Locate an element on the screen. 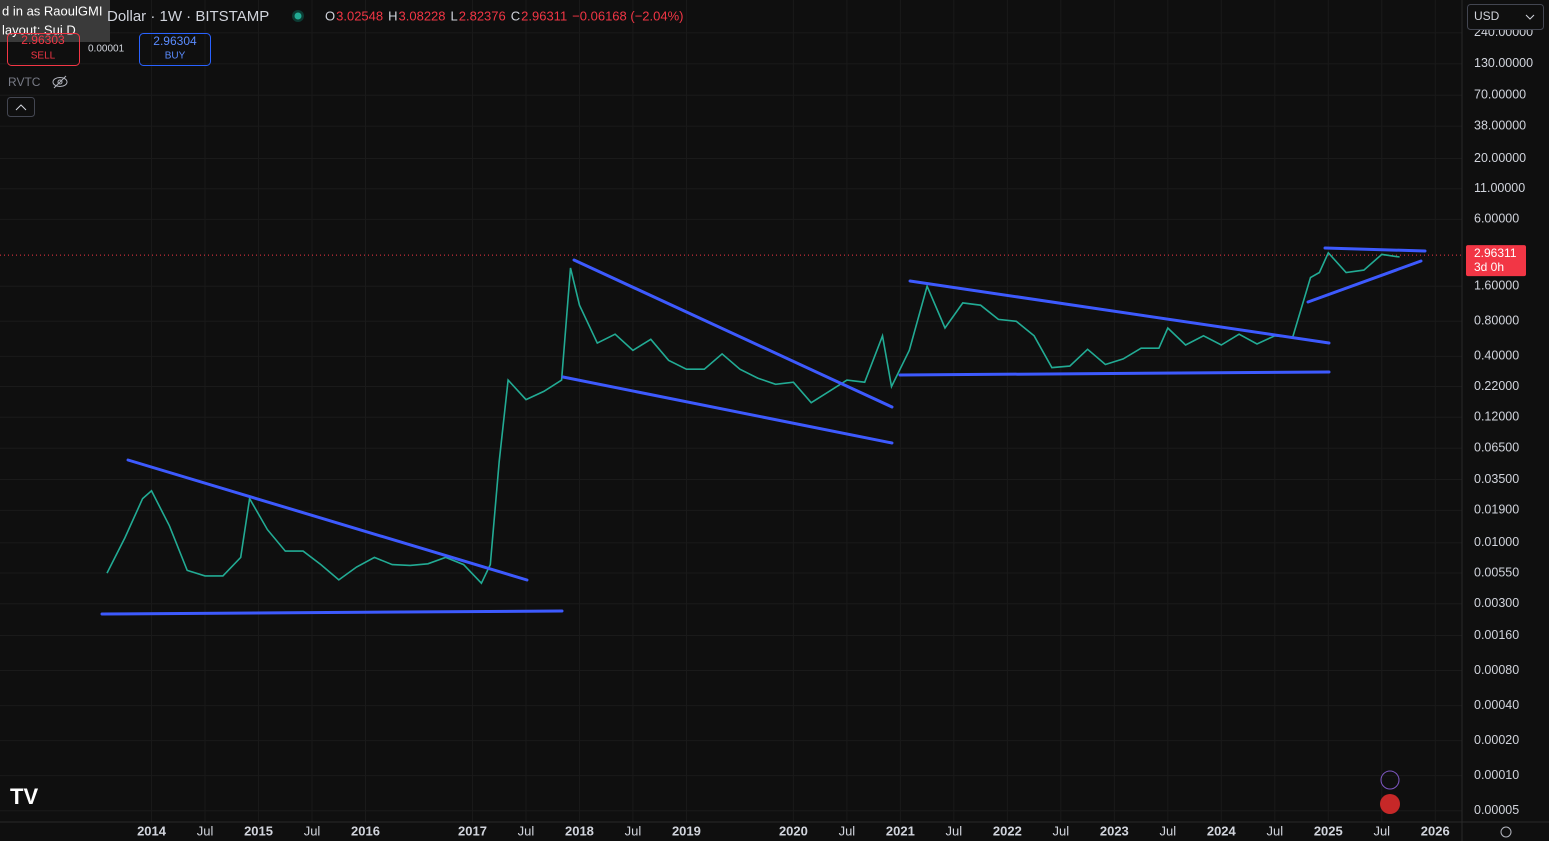 The height and width of the screenshot is (841, 1549). currency-select is located at coordinates (1505, 17).